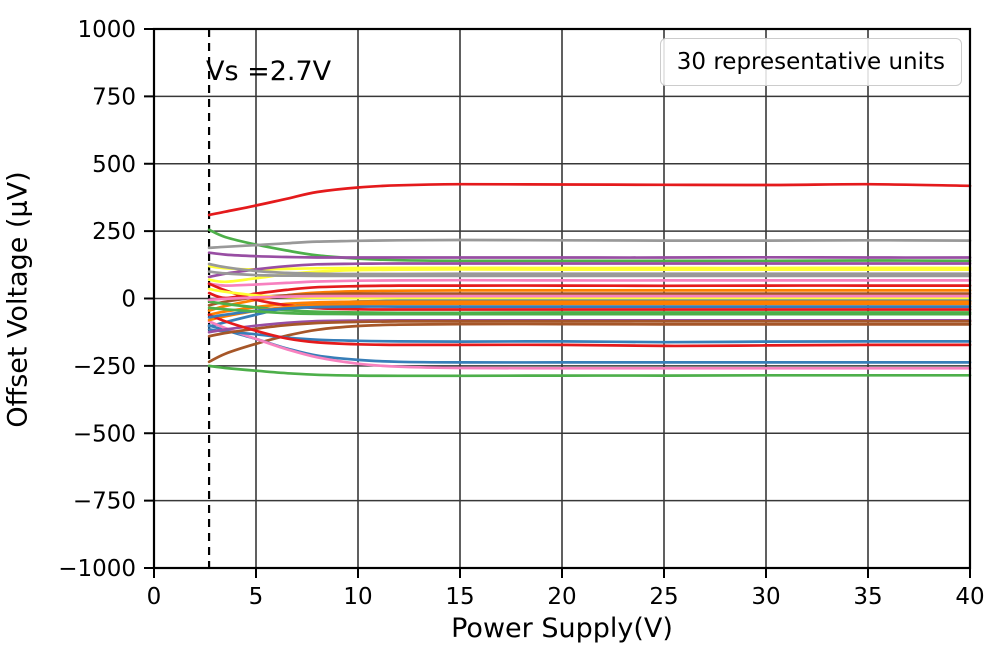 Image resolution: width=1004 pixels, height=664 pixels. I want to click on x-tick-label: 15, so click(459, 597).